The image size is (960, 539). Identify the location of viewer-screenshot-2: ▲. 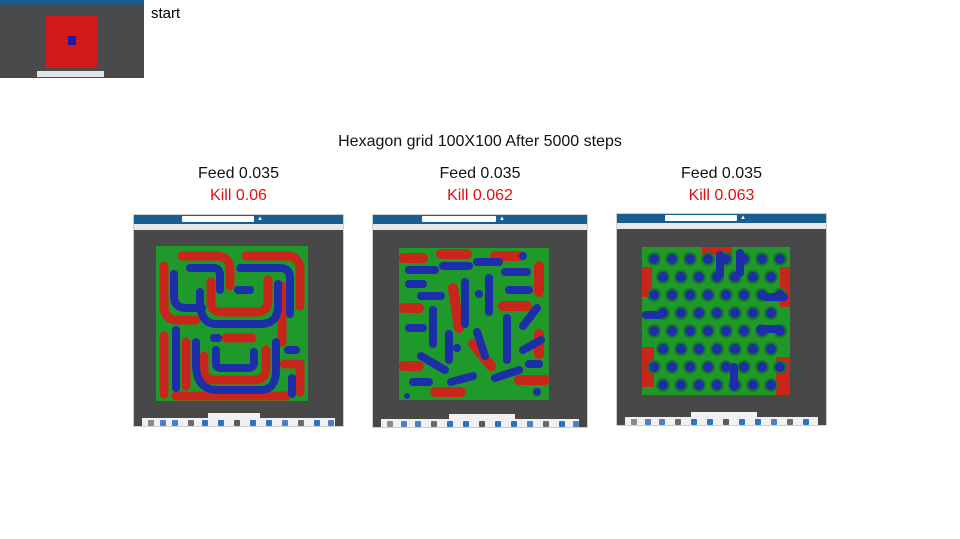
(480, 321).